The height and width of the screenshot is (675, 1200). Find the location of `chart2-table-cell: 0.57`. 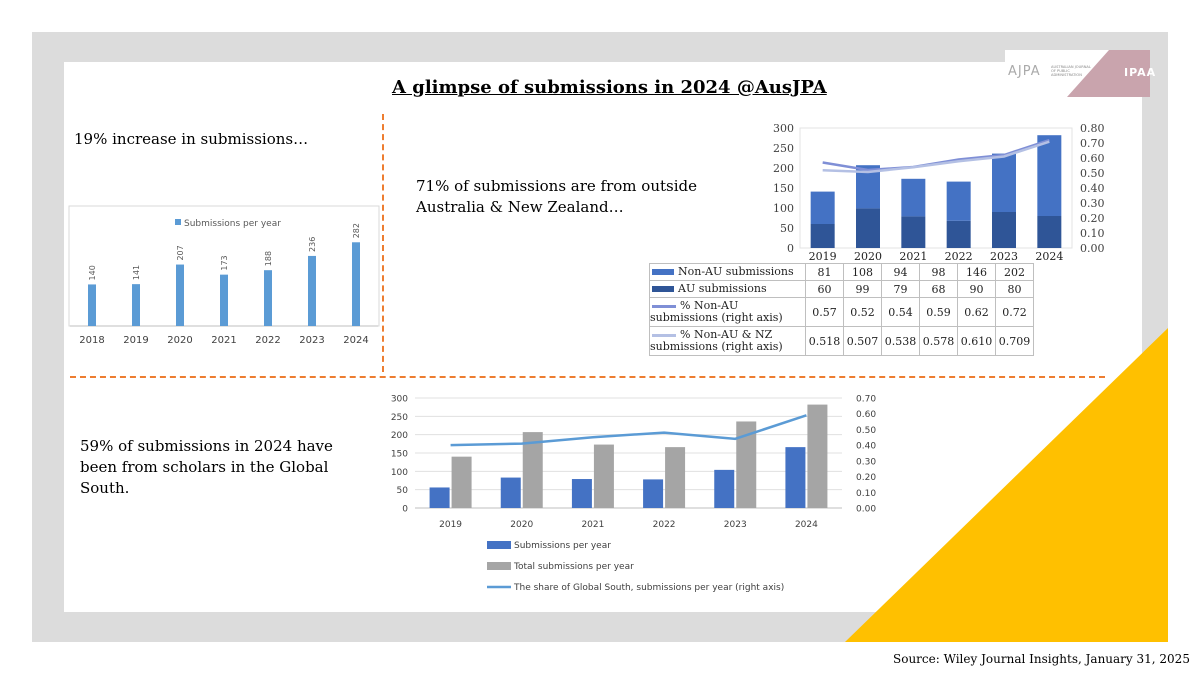

chart2-table-cell: 0.57 is located at coordinates (824, 312).